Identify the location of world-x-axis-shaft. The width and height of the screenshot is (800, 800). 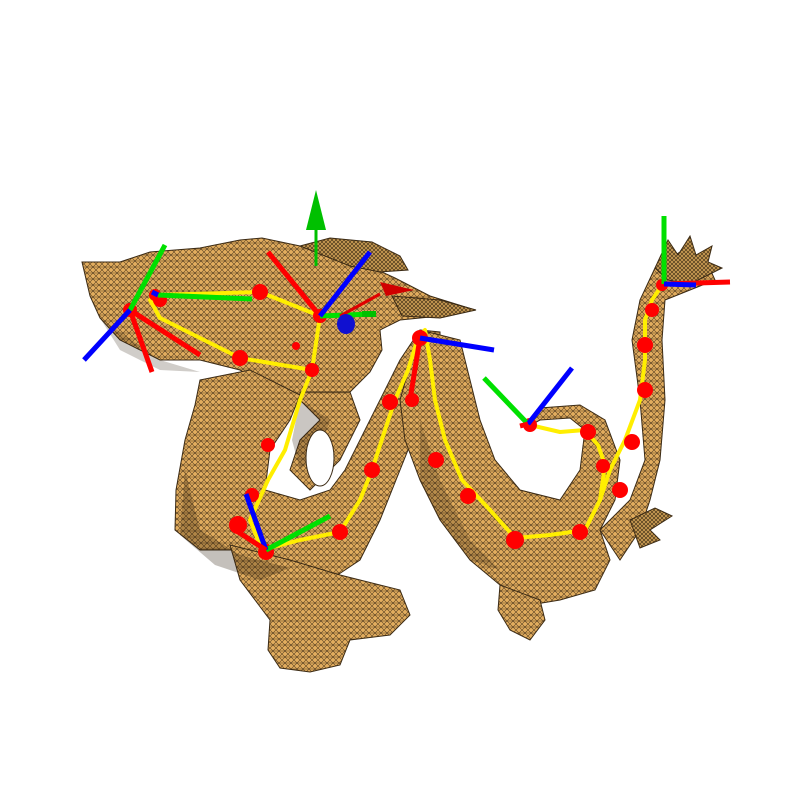
(360, 305).